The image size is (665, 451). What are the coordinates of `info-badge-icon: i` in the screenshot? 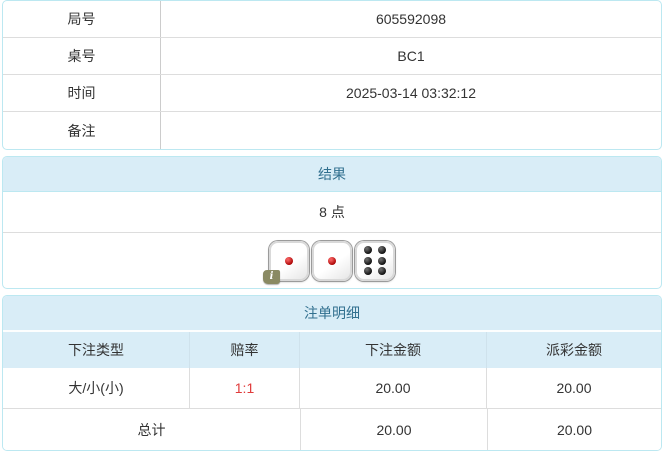 It's located at (271, 276).